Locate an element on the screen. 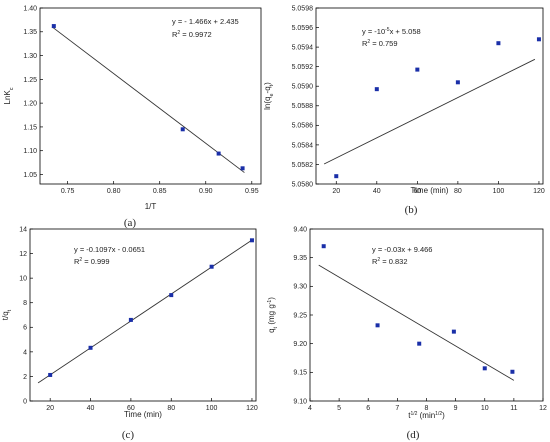 This screenshot has width=550, height=442. x-tick-label: 4 is located at coordinates (310, 408).